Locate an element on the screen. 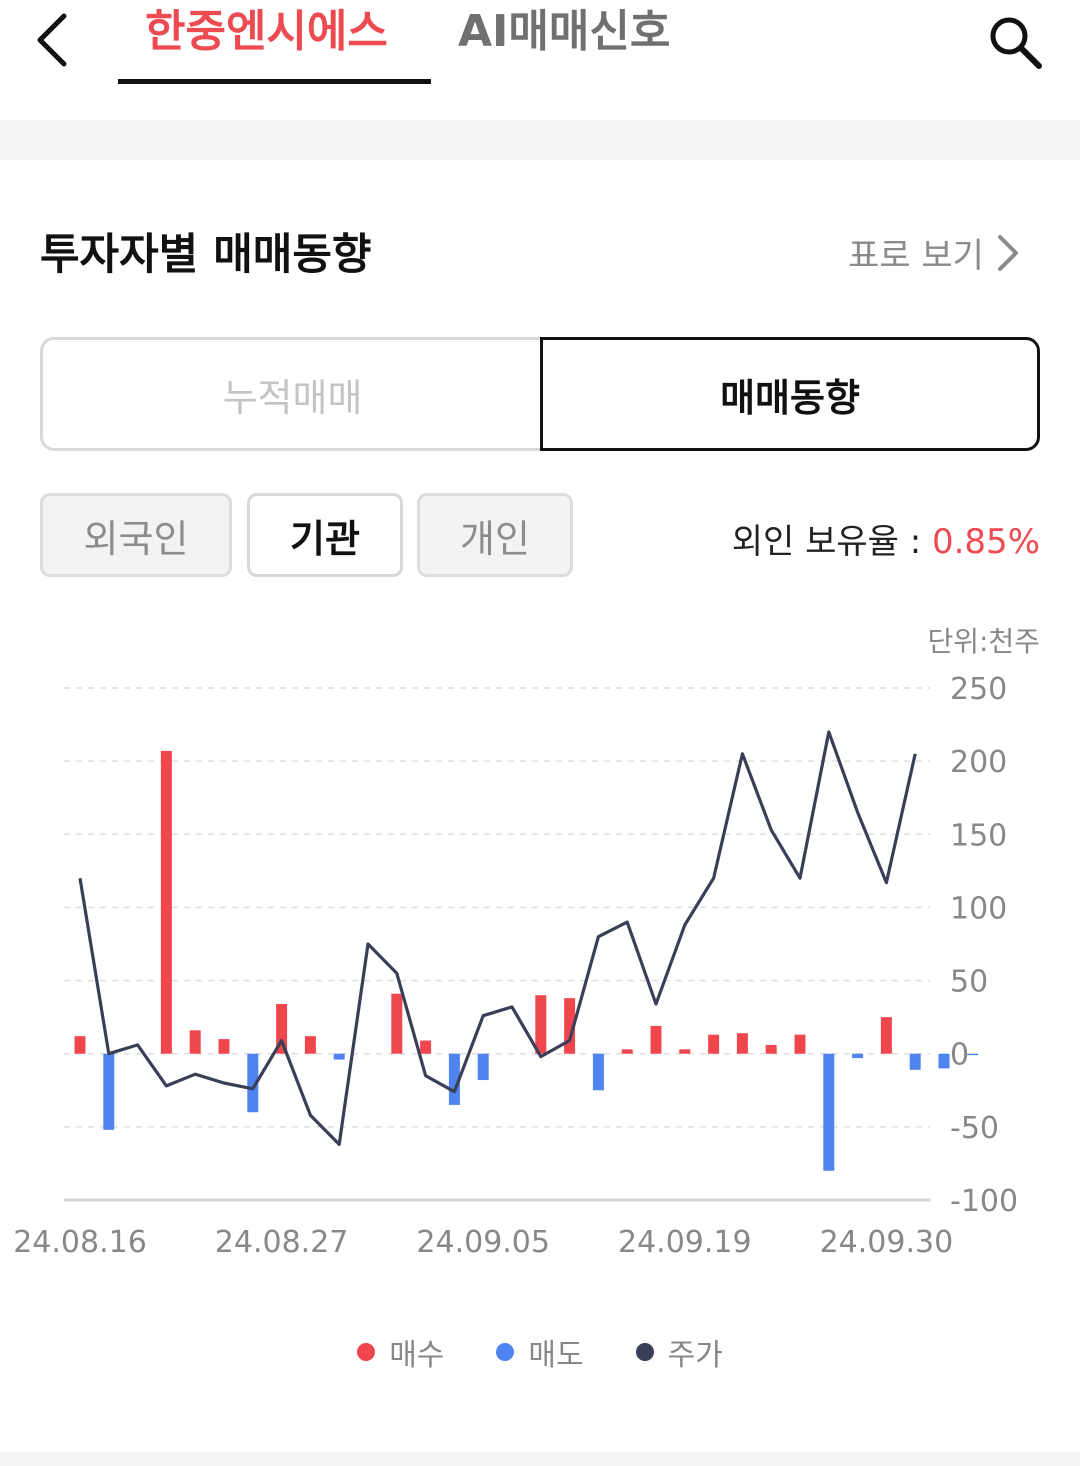 This screenshot has width=1080, height=1466. legend-label-buy: 매수 is located at coordinates (417, 1355).